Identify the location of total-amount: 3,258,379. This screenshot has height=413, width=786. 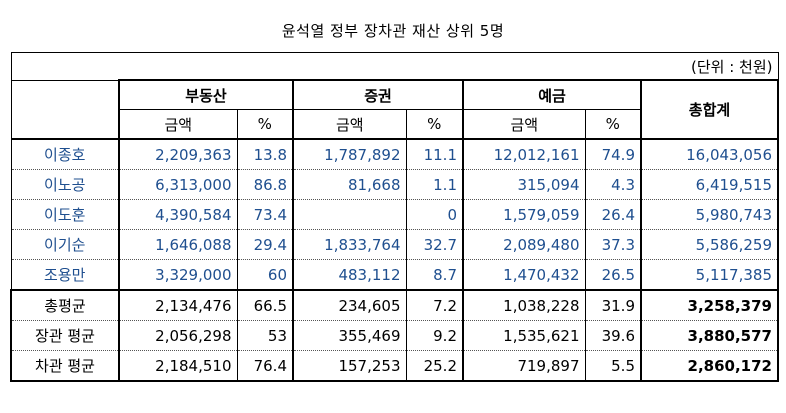
(709, 305).